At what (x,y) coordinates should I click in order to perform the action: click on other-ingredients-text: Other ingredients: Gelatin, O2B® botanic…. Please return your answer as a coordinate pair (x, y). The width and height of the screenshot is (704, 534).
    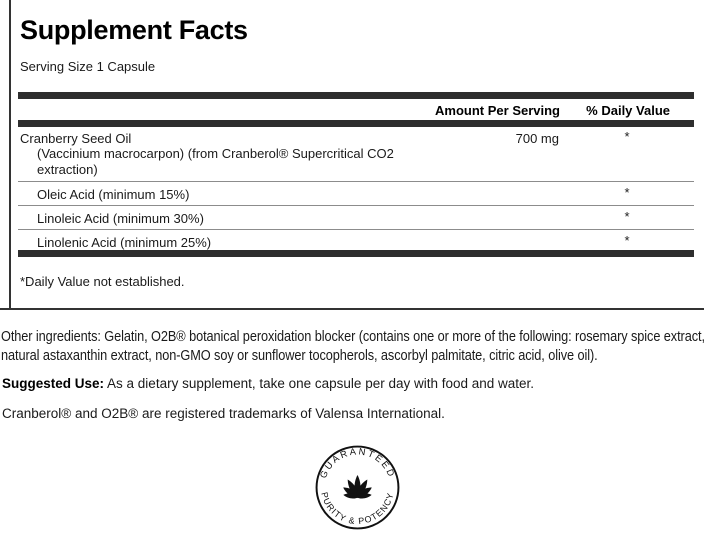
    Looking at the image, I should click on (352, 346).